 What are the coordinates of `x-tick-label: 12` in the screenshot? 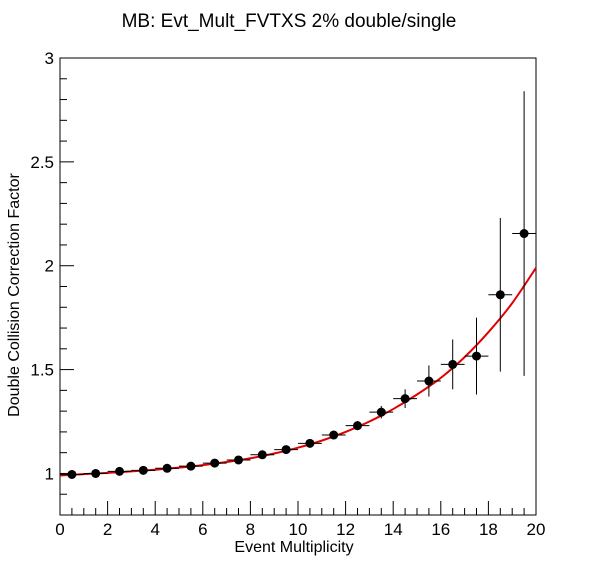 It's located at (345, 529).